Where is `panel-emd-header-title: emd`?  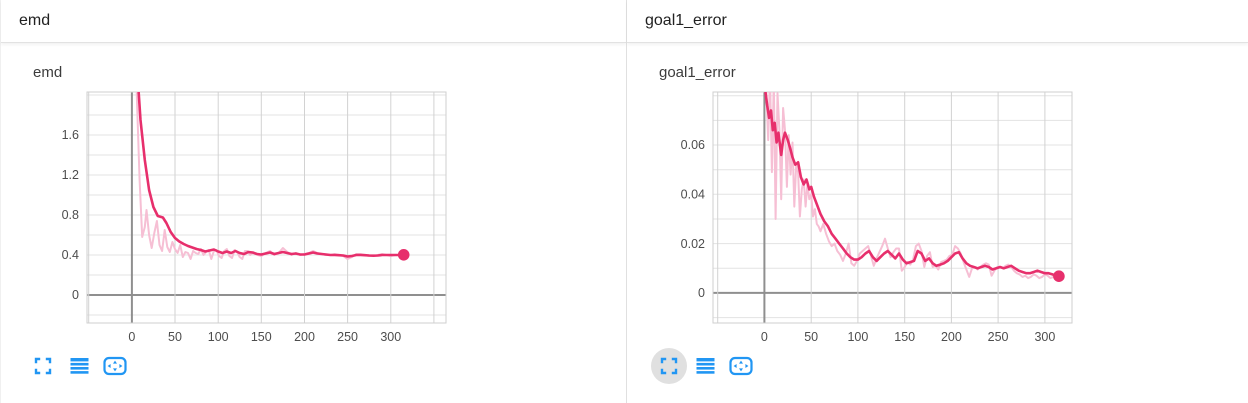
panel-emd-header-title: emd is located at coordinates (35, 20).